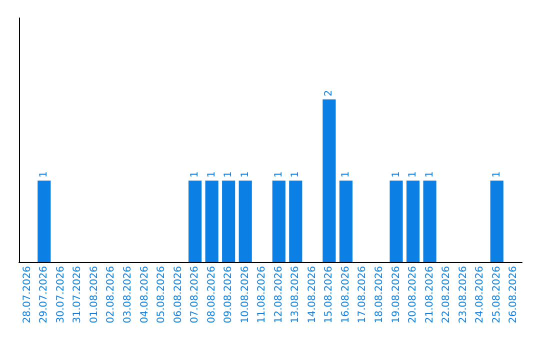 The height and width of the screenshot is (340, 540). What do you see at coordinates (446, 295) in the screenshot?
I see `x-tick-label: 22.08.2026` at bounding box center [446, 295].